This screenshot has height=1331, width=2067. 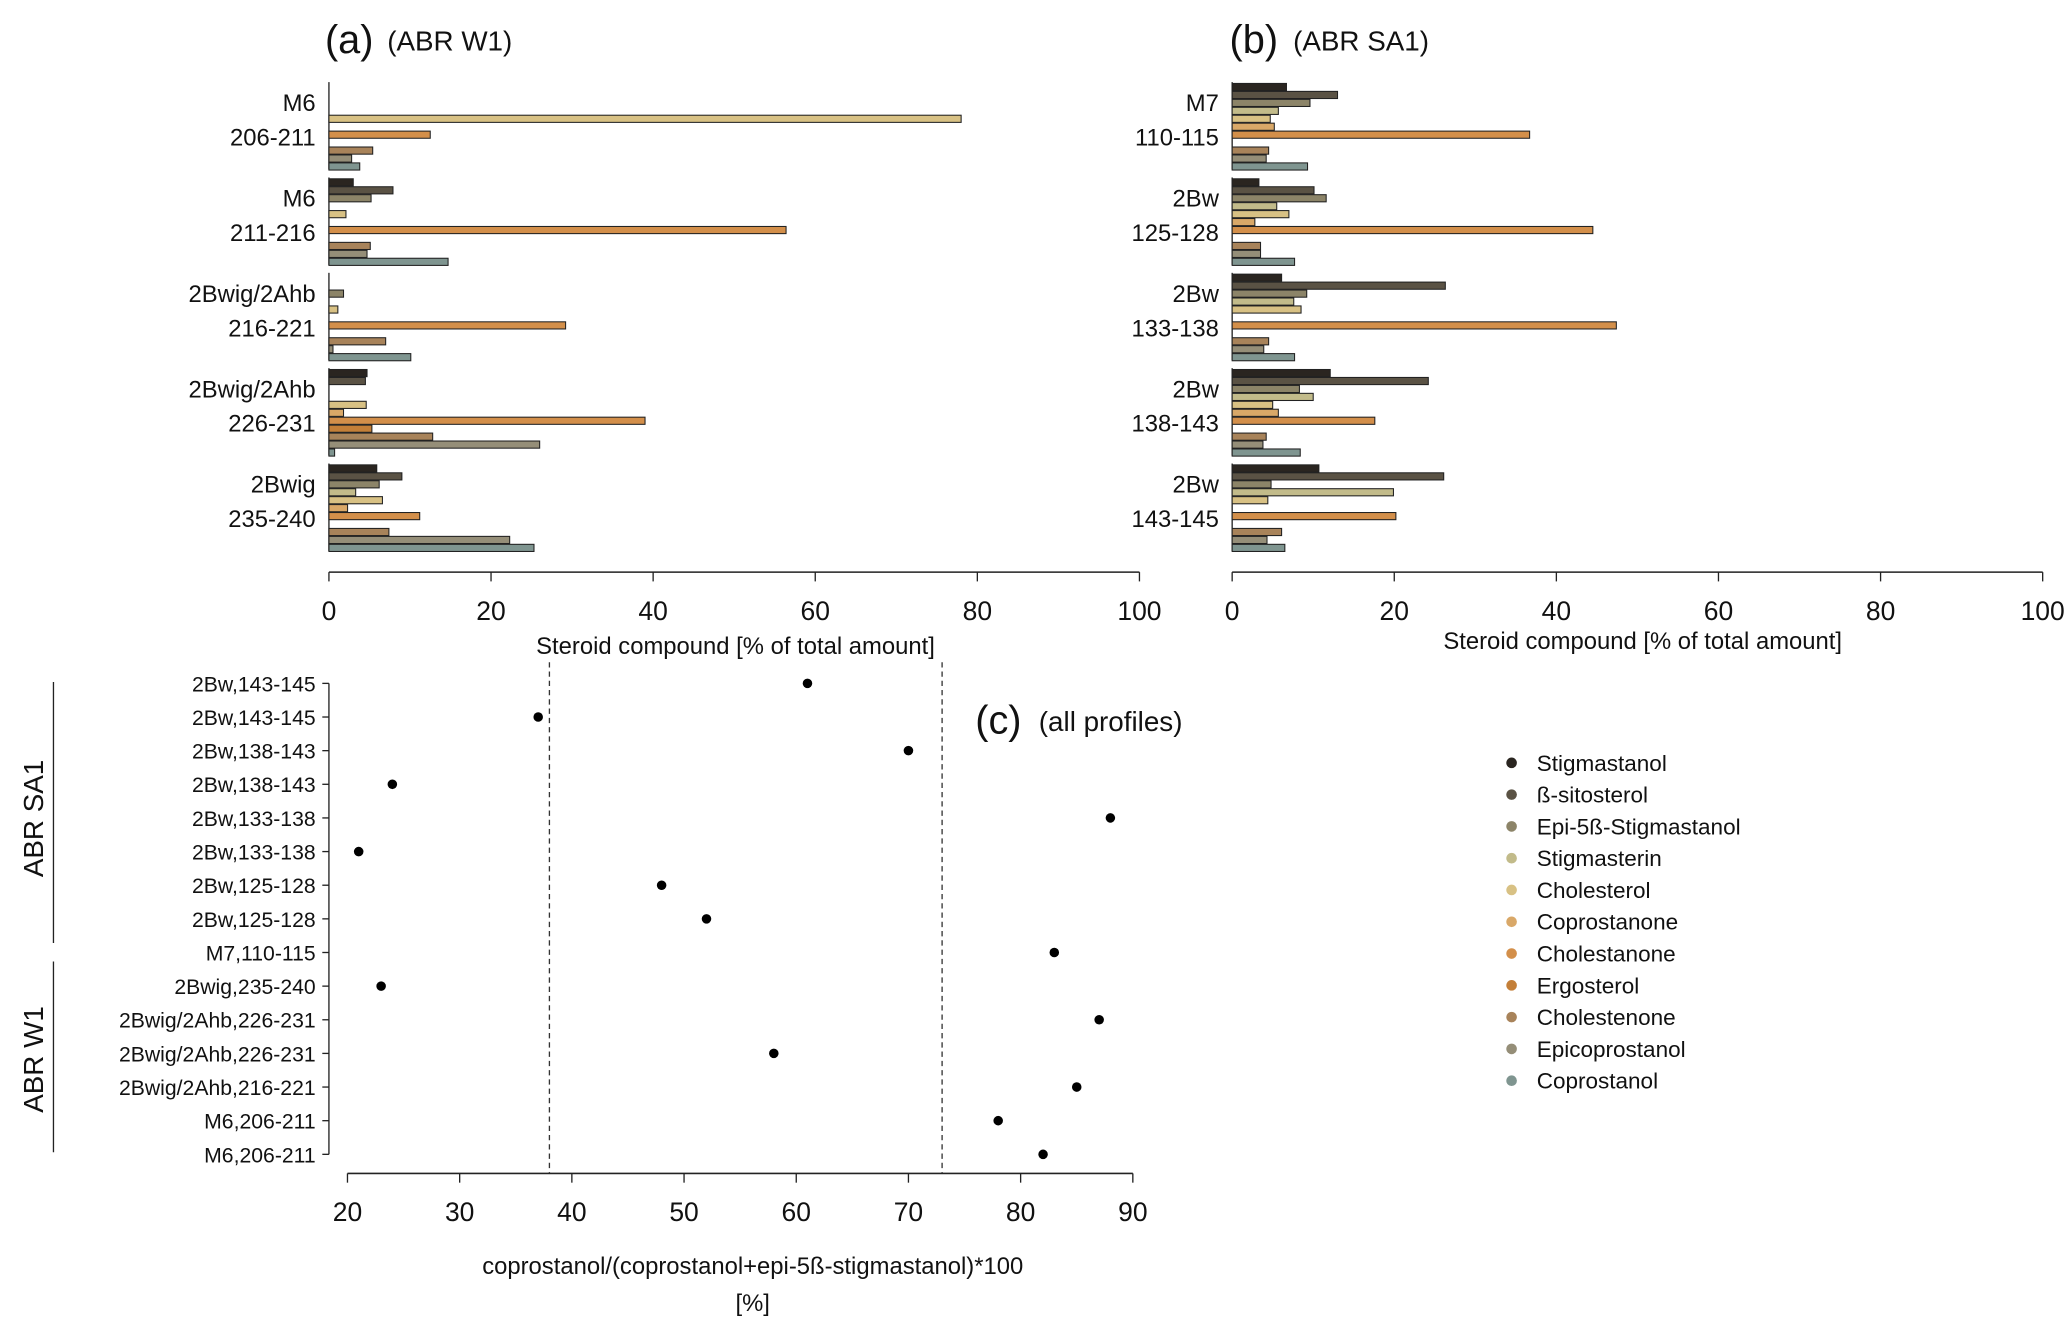 What do you see at coordinates (1597, 1081) in the screenshot?
I see `legend-entry: Coprostanol` at bounding box center [1597, 1081].